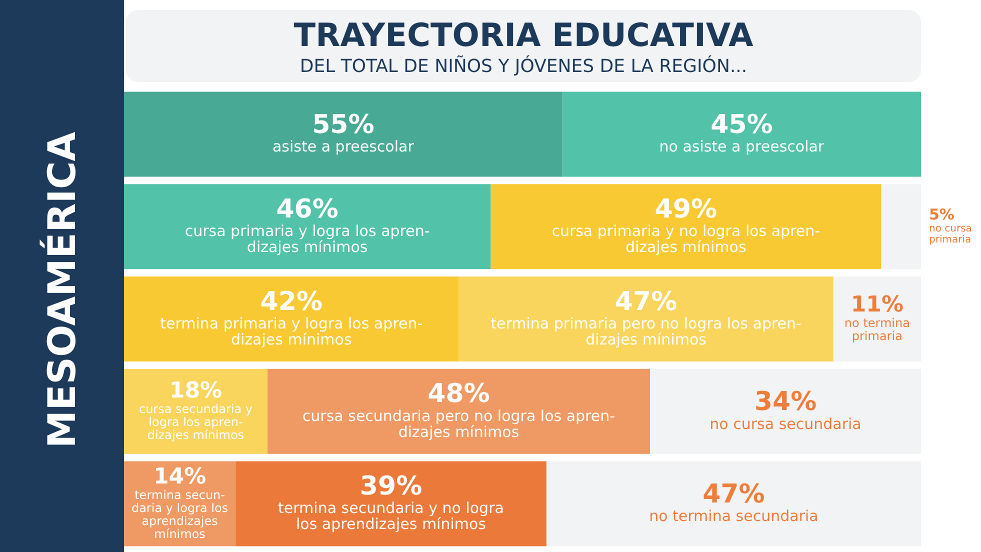 The image size is (981, 552). I want to click on data-label: 42% termina primaria y logra los apren- dizajes mínimos, so click(291, 317).